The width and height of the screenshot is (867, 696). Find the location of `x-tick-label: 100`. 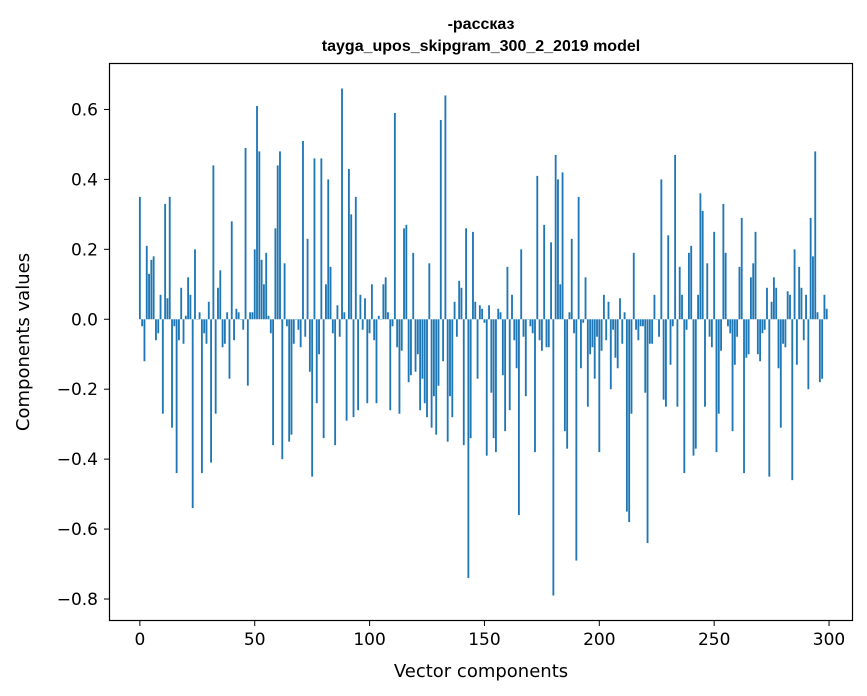

x-tick-label: 100 is located at coordinates (369, 640).